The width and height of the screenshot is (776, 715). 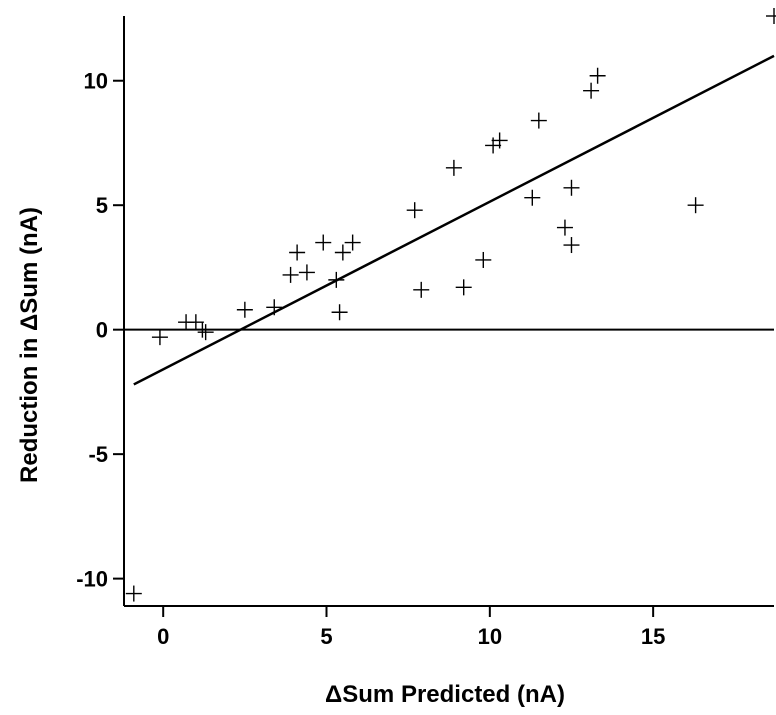 What do you see at coordinates (102, 330) in the screenshot?
I see `y-tick-label: 0` at bounding box center [102, 330].